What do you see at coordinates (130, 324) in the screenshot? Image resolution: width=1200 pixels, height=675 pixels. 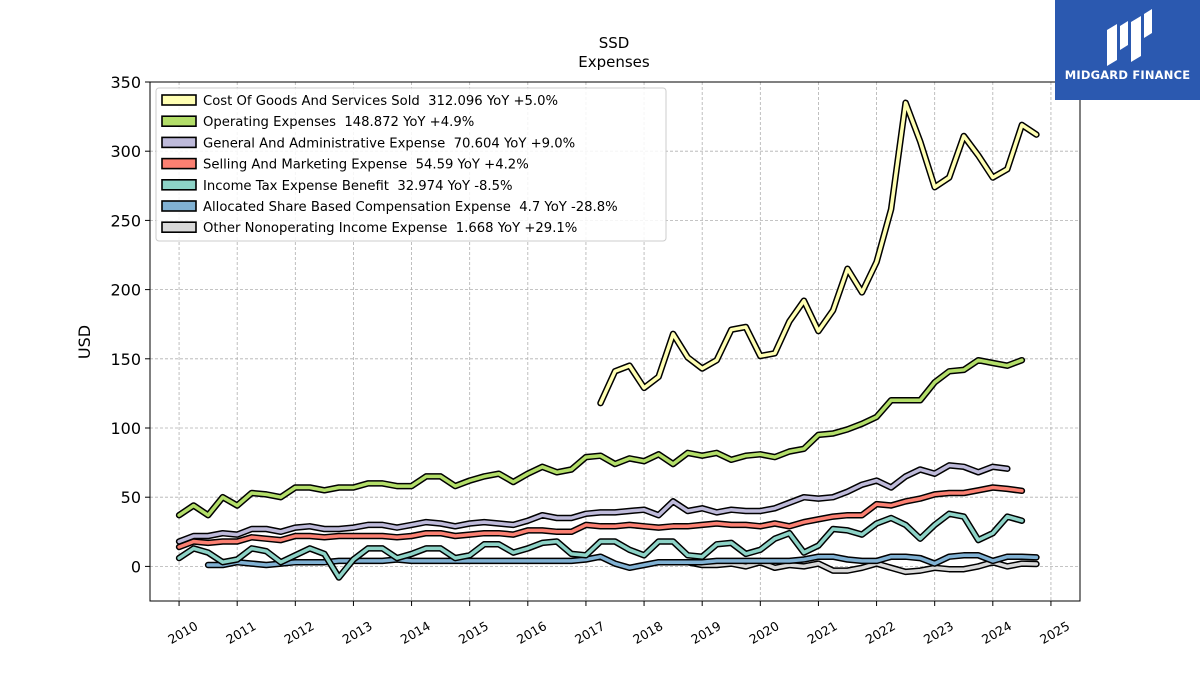 I see `y-axis-ticks: 0 50 100 150 200 250 300 350` at bounding box center [130, 324].